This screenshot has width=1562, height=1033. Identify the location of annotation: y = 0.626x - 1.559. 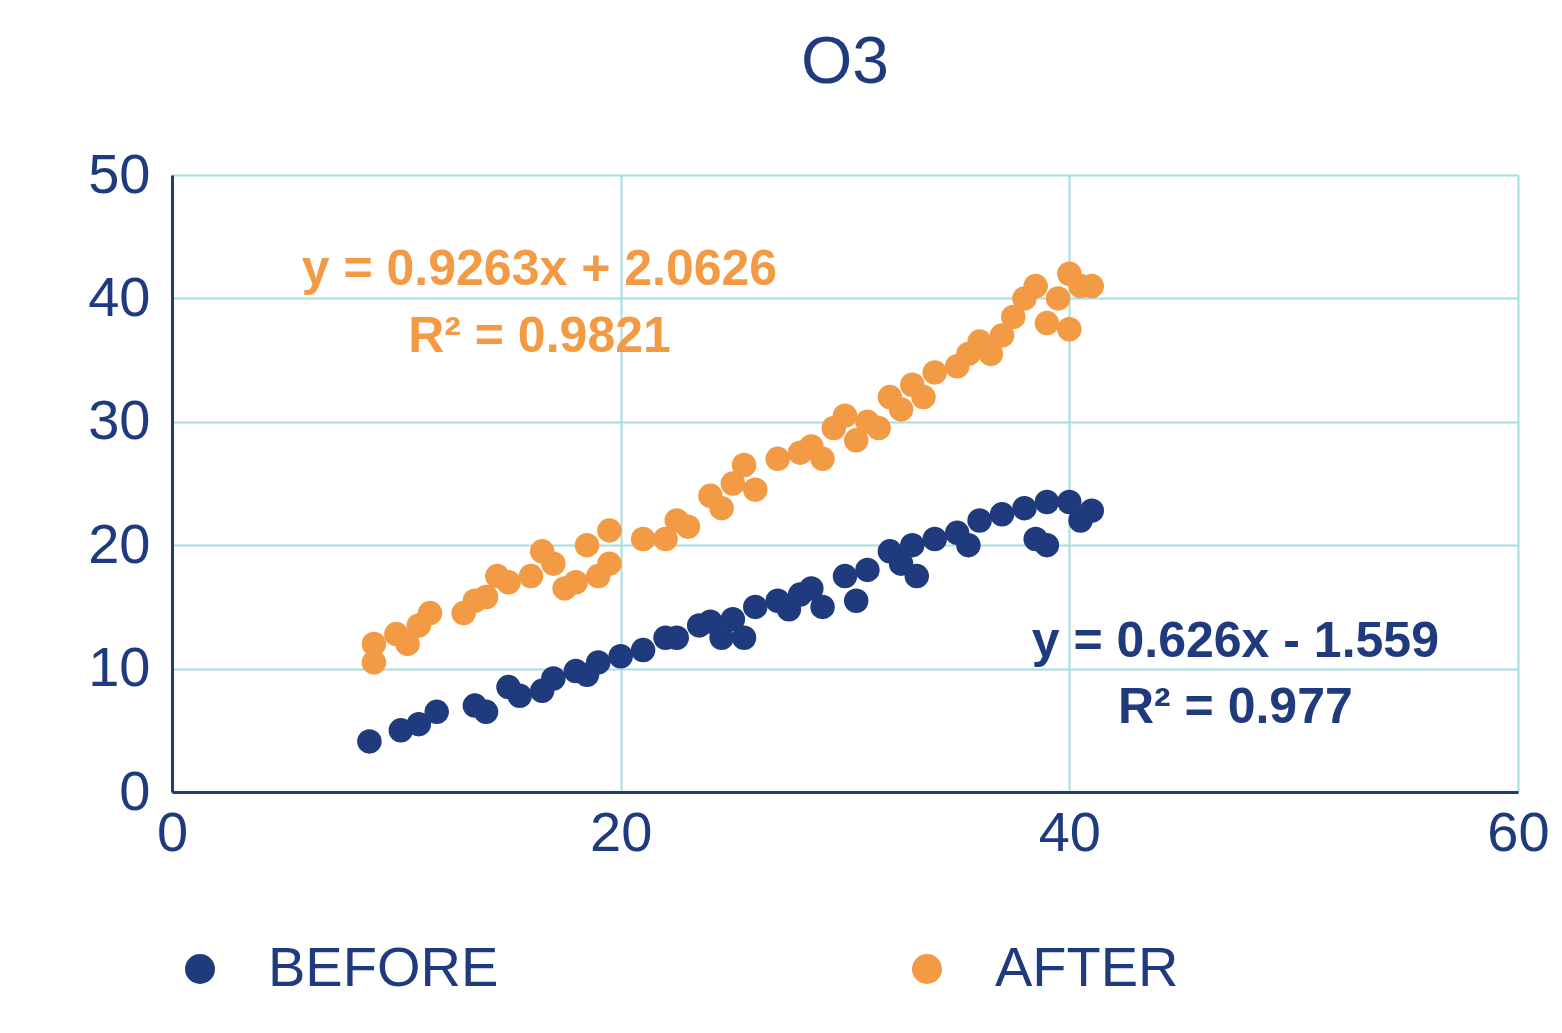
(1235, 640).